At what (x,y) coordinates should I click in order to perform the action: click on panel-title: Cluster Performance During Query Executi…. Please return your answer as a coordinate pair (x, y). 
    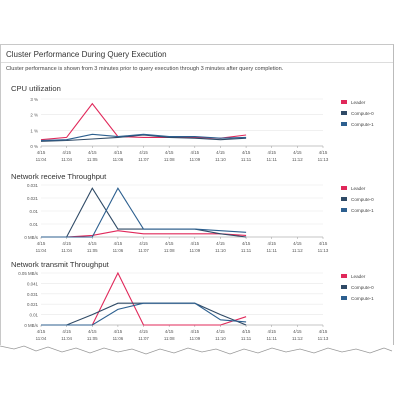
    Looking at the image, I should click on (86, 54).